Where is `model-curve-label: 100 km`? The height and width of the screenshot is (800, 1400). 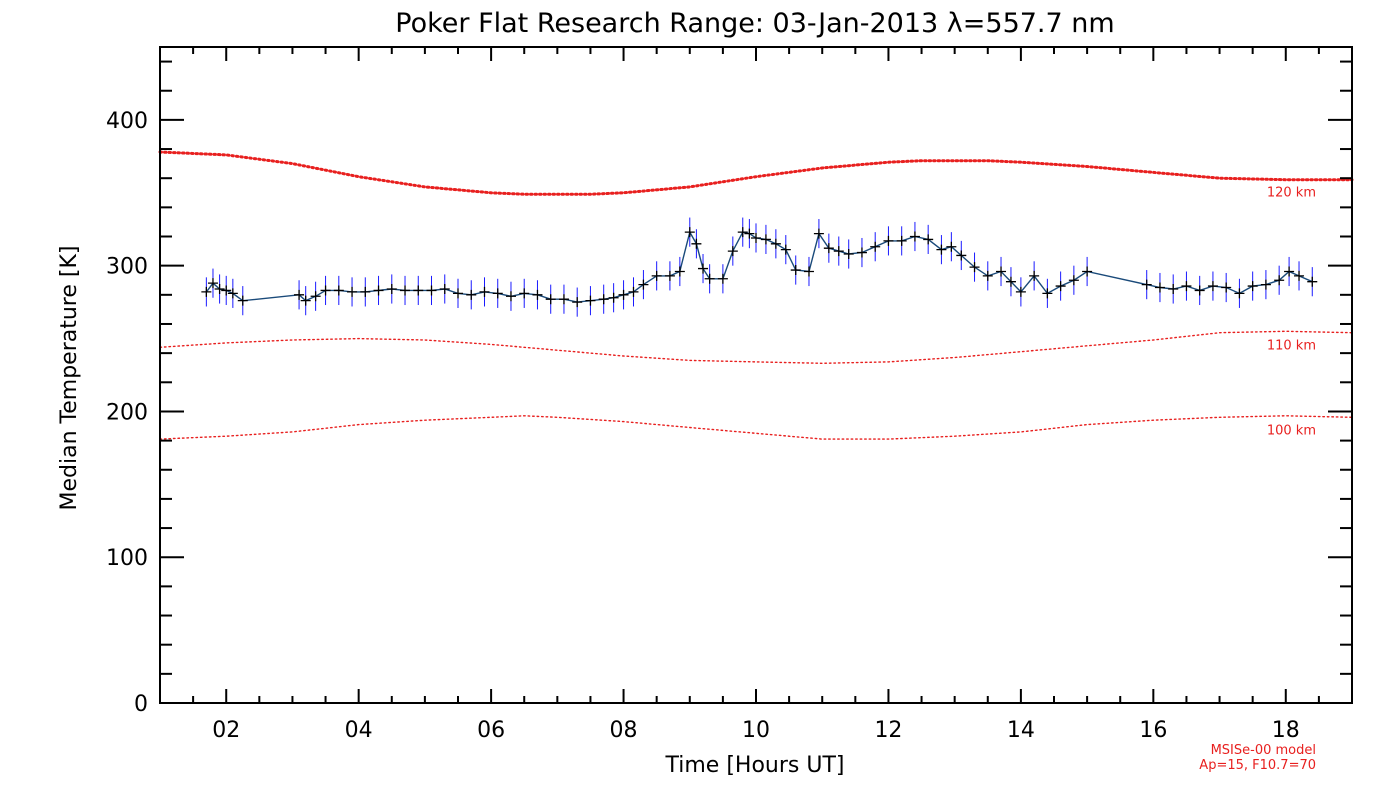 model-curve-label: 100 km is located at coordinates (1291, 430).